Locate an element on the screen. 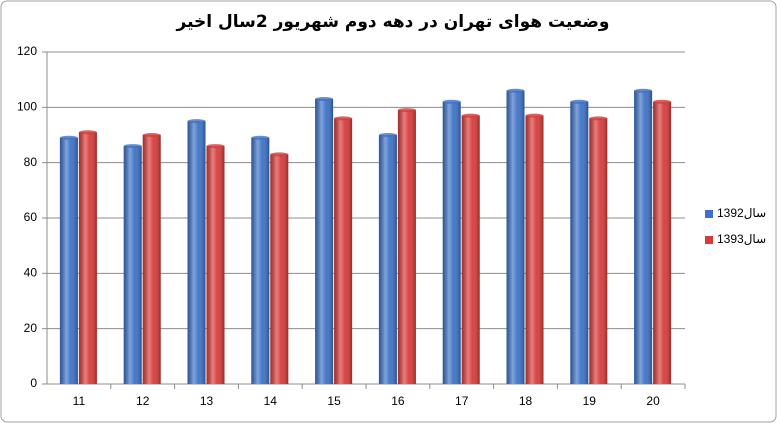 Image resolution: width=777 pixels, height=423 pixels. legend-label: سال1393 is located at coordinates (741, 239).